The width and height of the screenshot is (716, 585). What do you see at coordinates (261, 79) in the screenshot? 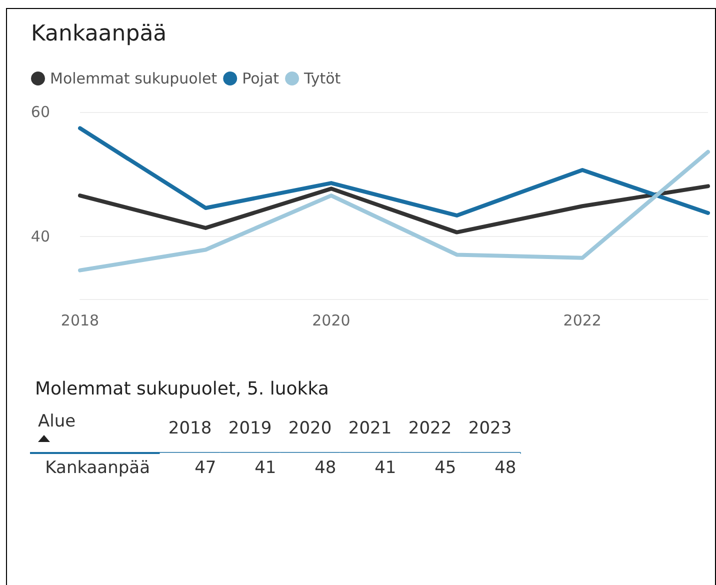
I see `legend-label: Pojat` at bounding box center [261, 79].